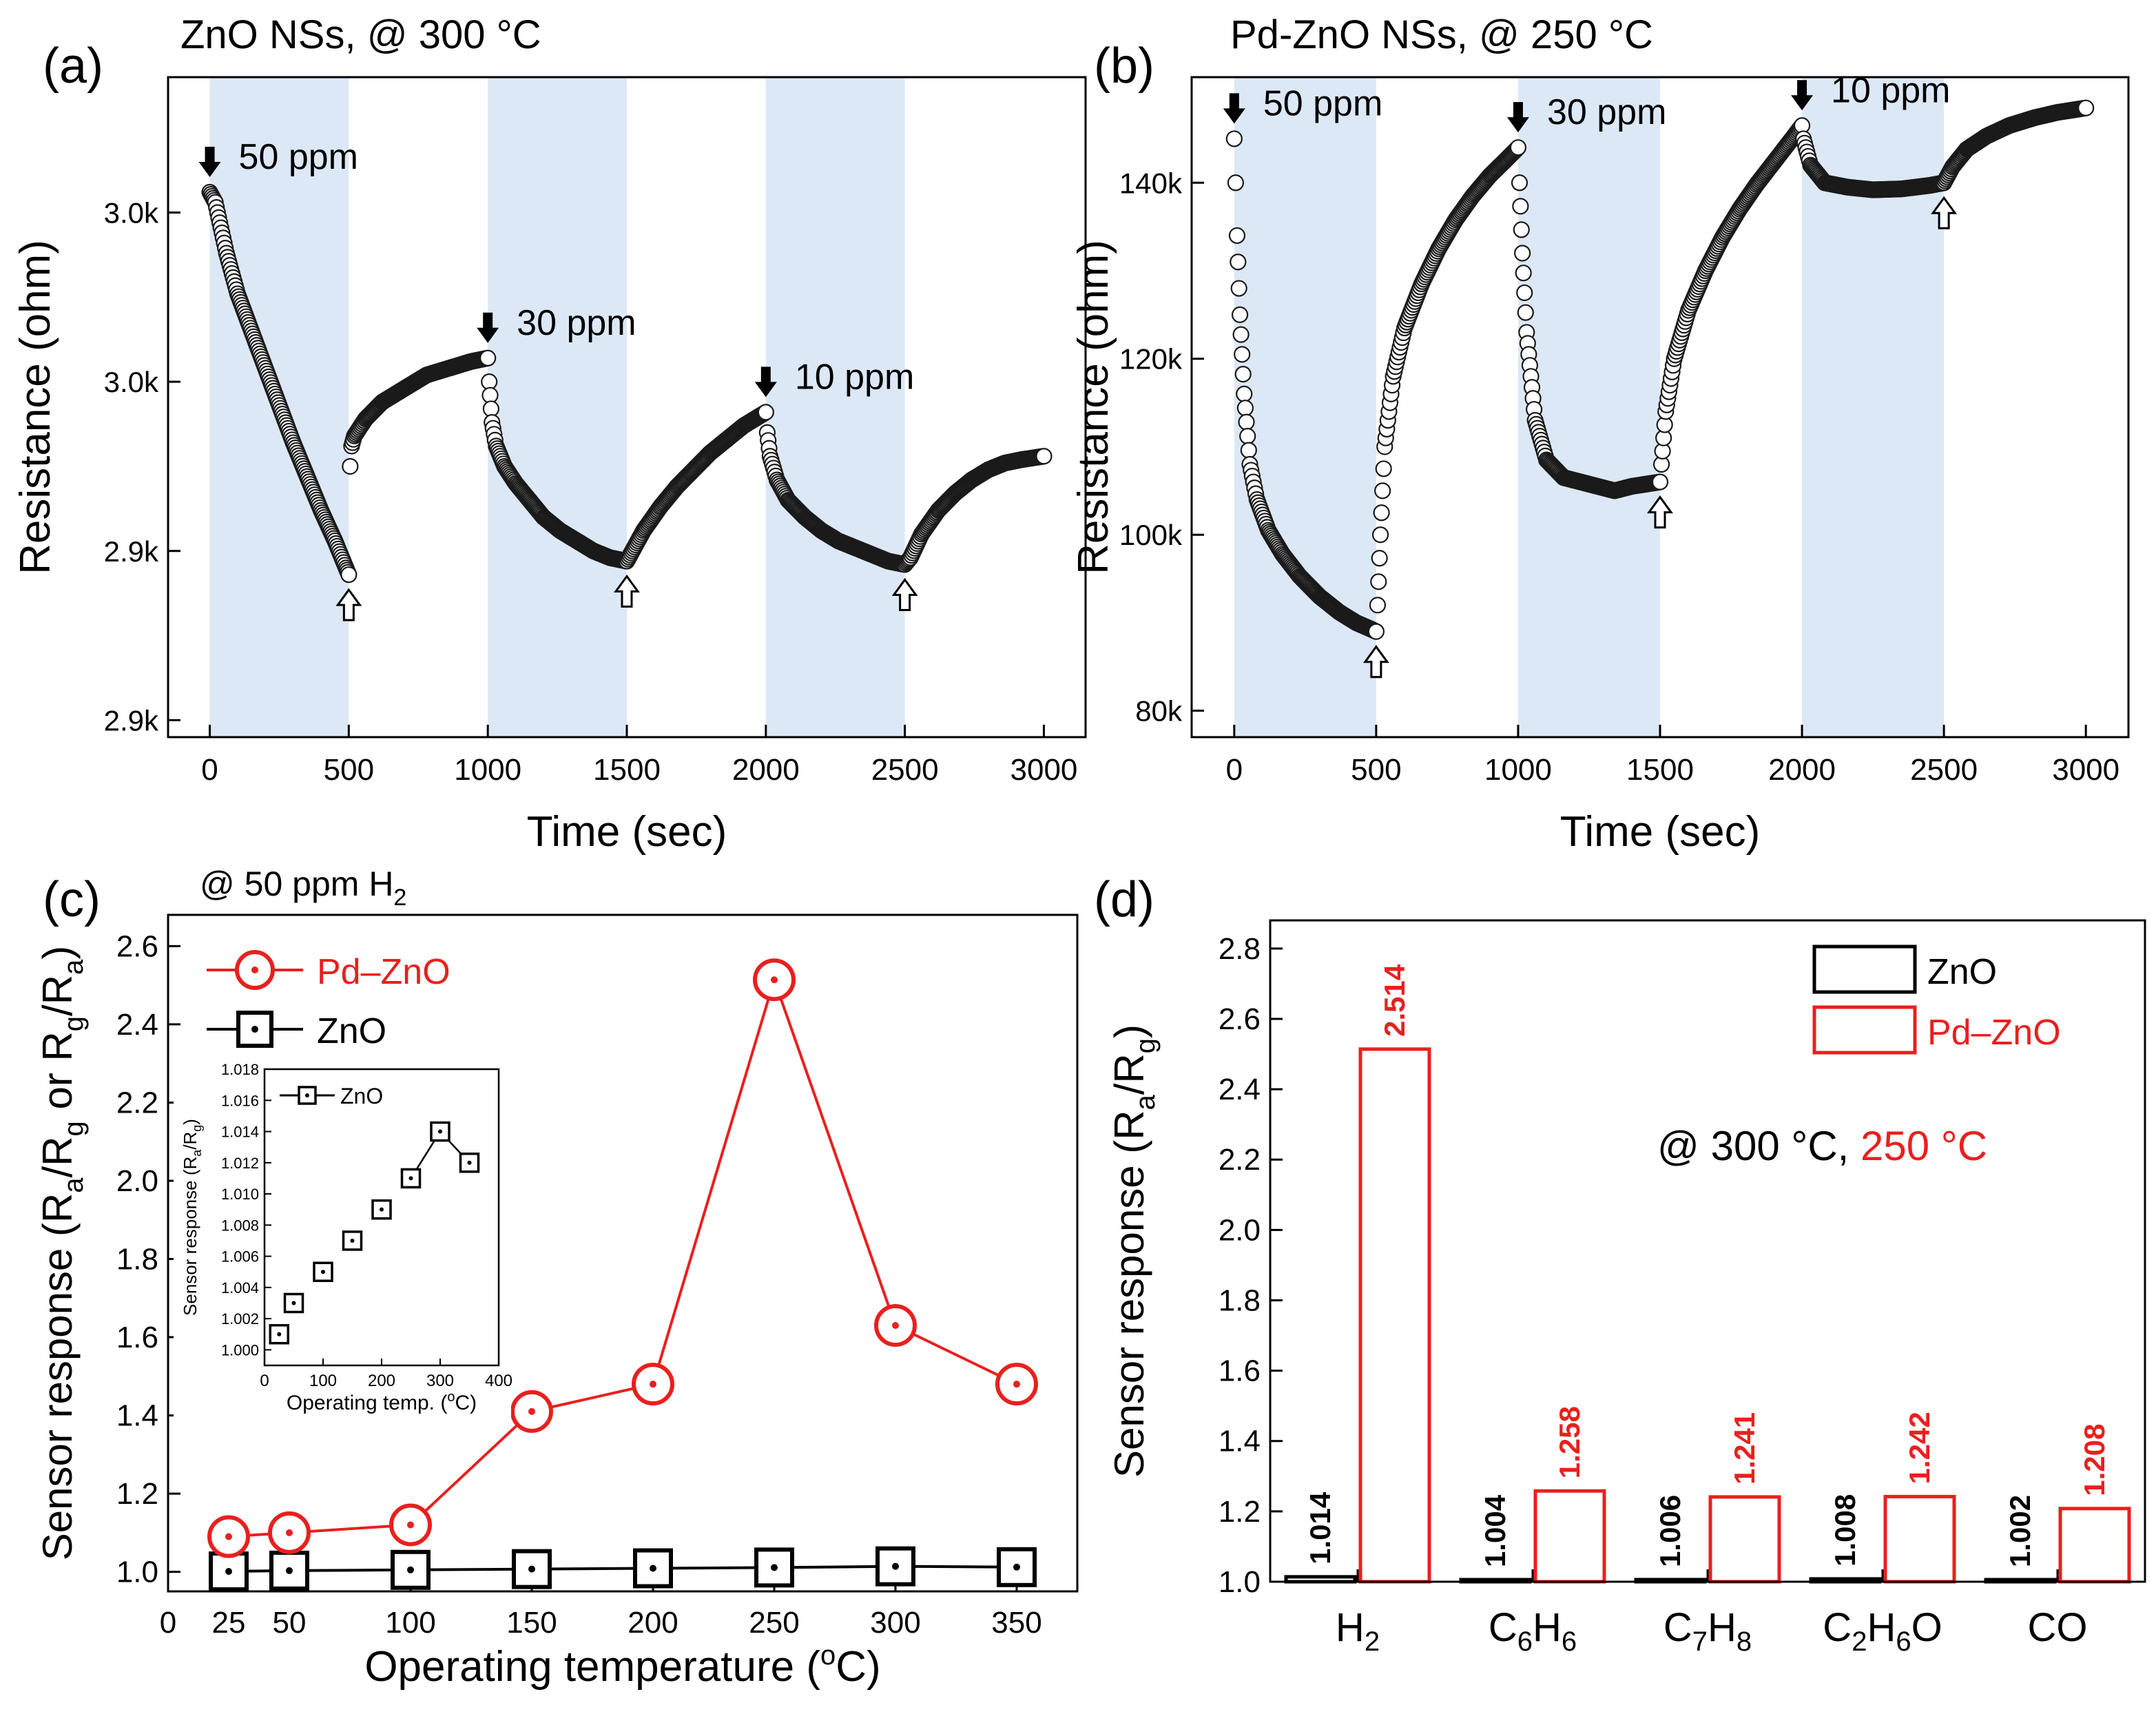 The width and height of the screenshot is (2156, 1714). What do you see at coordinates (622, 1275) in the screenshot?
I see `panel-c-series` at bounding box center [622, 1275].